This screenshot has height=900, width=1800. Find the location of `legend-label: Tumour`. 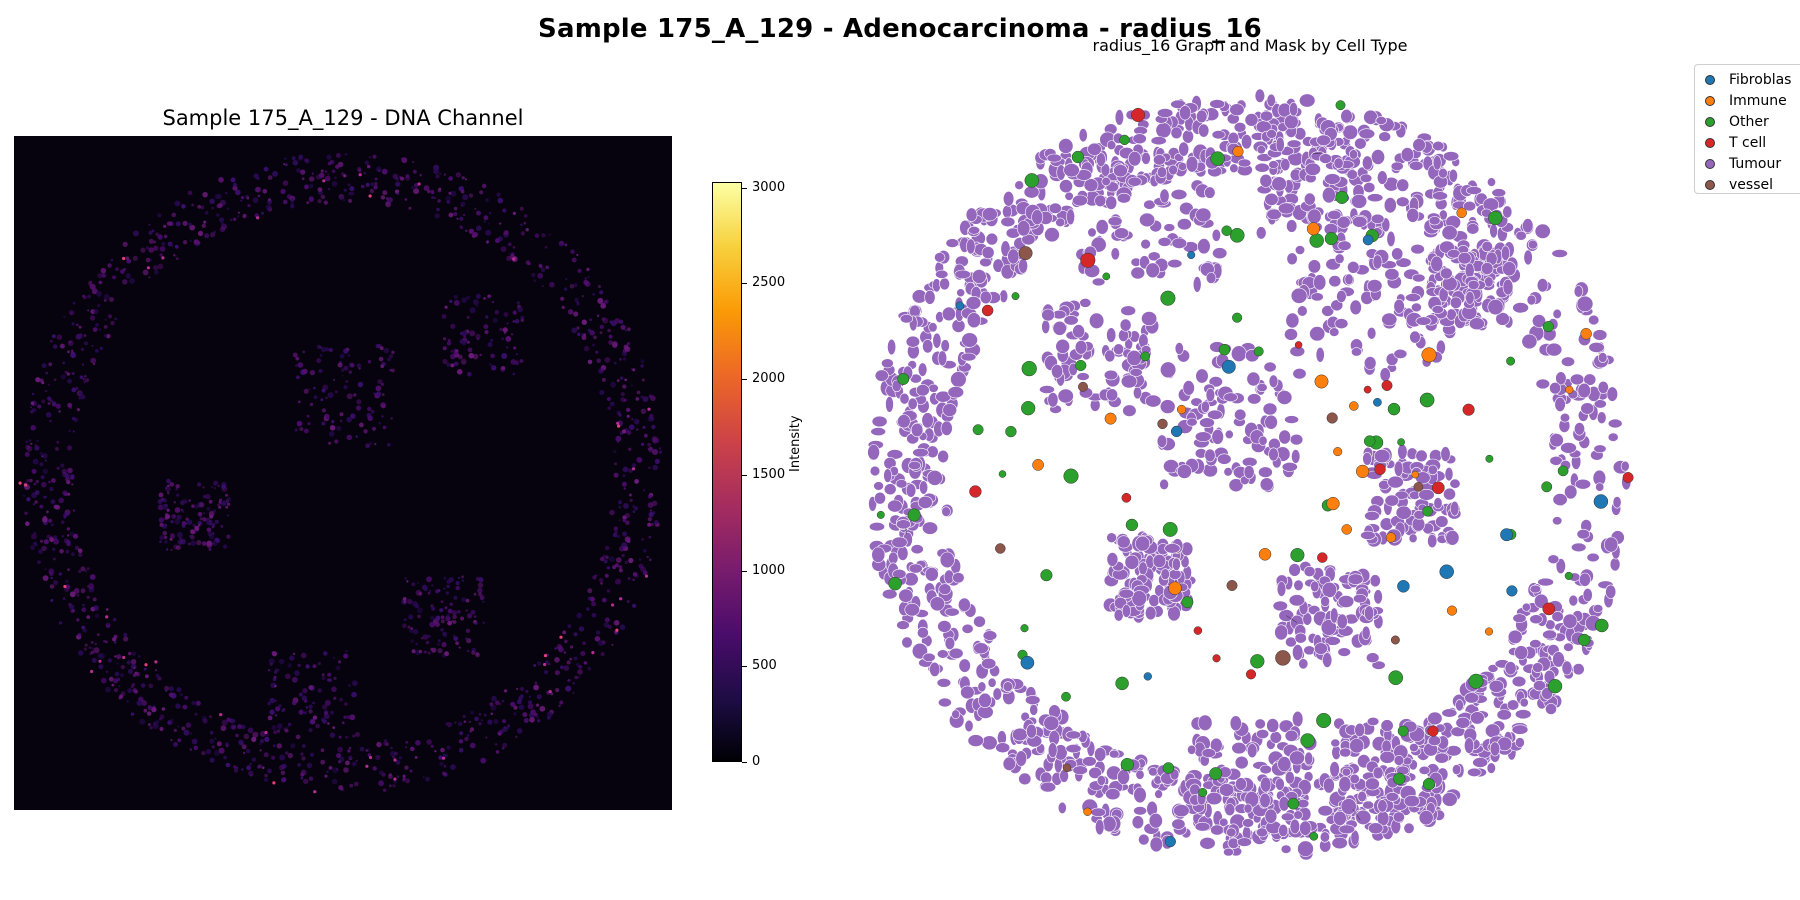

legend-label: Tumour is located at coordinates (1755, 163).